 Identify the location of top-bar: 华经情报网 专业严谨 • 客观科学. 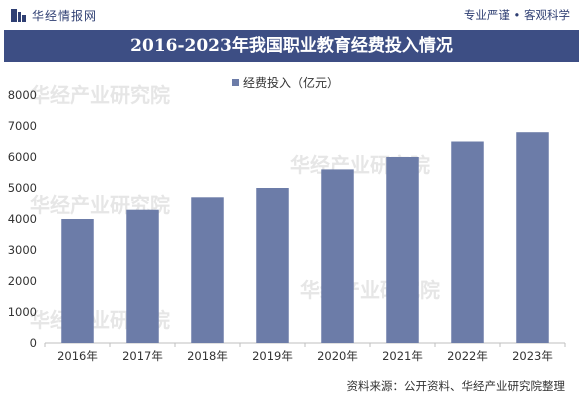
(291, 15).